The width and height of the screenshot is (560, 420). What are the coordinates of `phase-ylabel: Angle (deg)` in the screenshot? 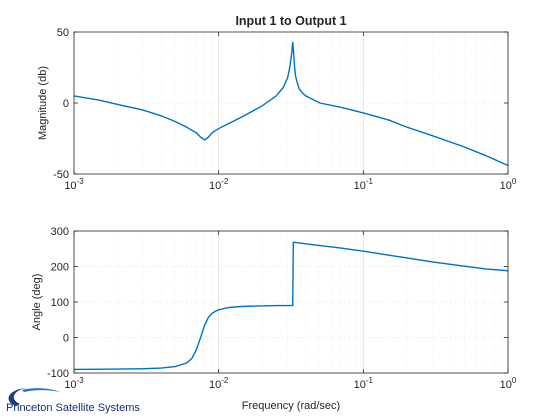 It's located at (37, 302).